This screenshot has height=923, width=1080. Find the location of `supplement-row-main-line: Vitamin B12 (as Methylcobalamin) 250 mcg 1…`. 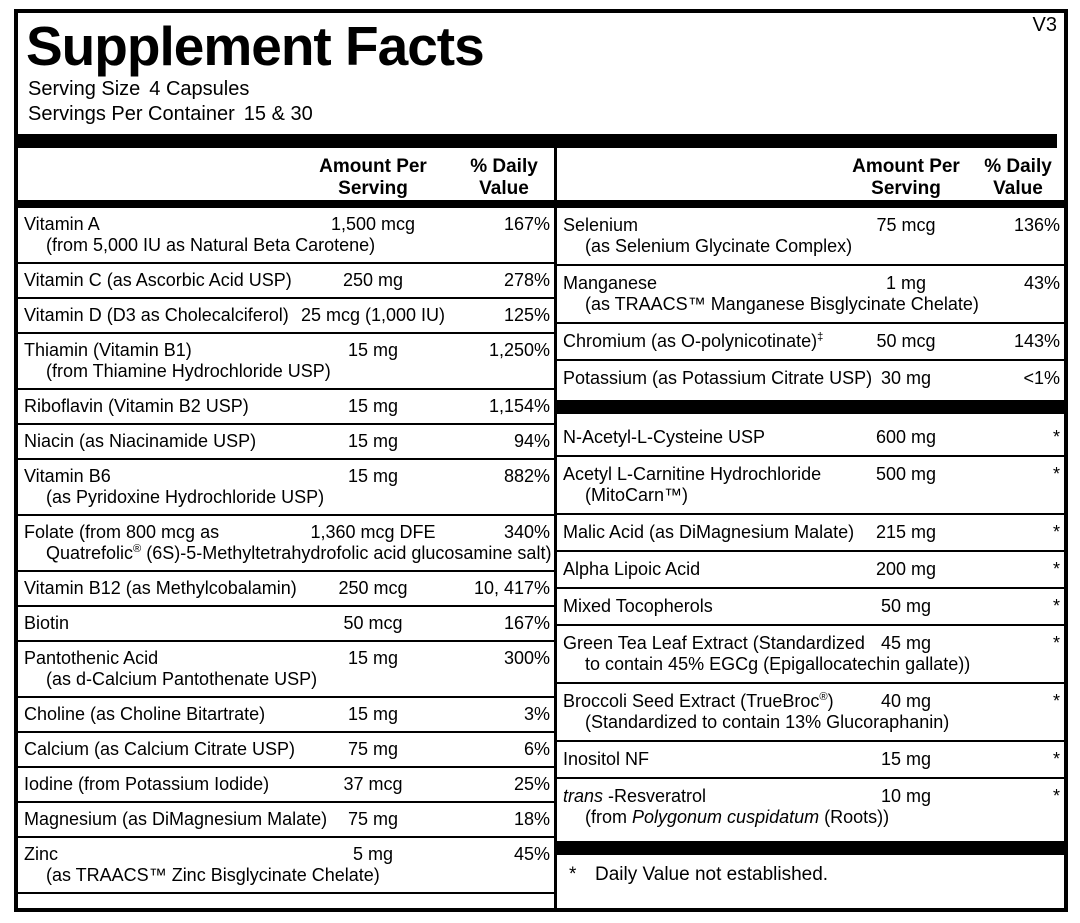

supplement-row-main-line: Vitamin B12 (as Methylcobalamin) 250 mcg 1… is located at coordinates (287, 588).